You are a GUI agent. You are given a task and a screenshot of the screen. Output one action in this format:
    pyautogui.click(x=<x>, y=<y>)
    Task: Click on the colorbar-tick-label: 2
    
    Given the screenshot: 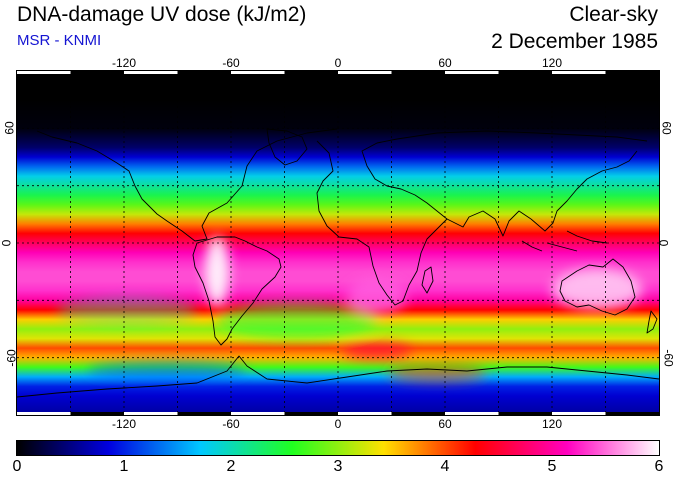 What is the action you would take?
    pyautogui.click(x=231, y=466)
    